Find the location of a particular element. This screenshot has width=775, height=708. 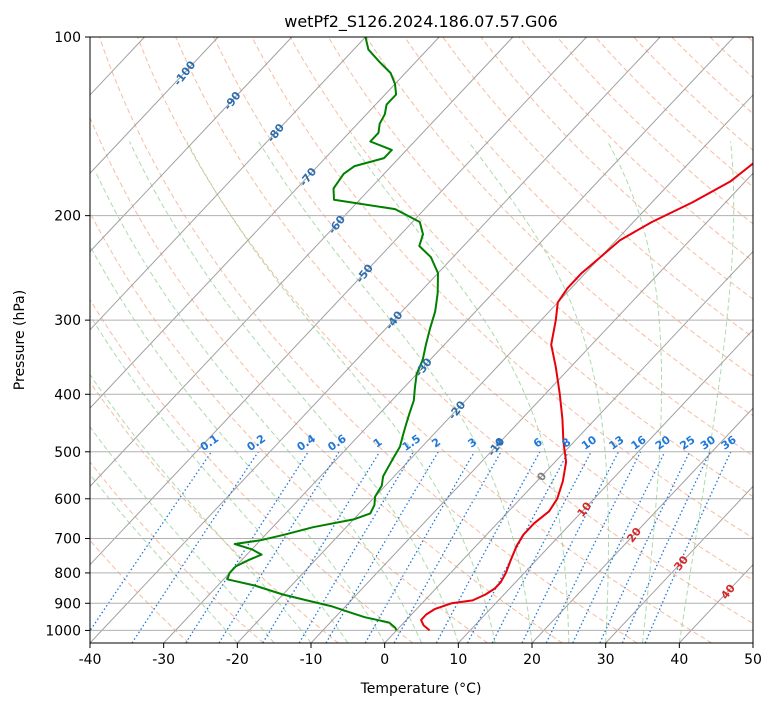

y-axis-title: Pressure (hPa) is located at coordinates (20, 340).